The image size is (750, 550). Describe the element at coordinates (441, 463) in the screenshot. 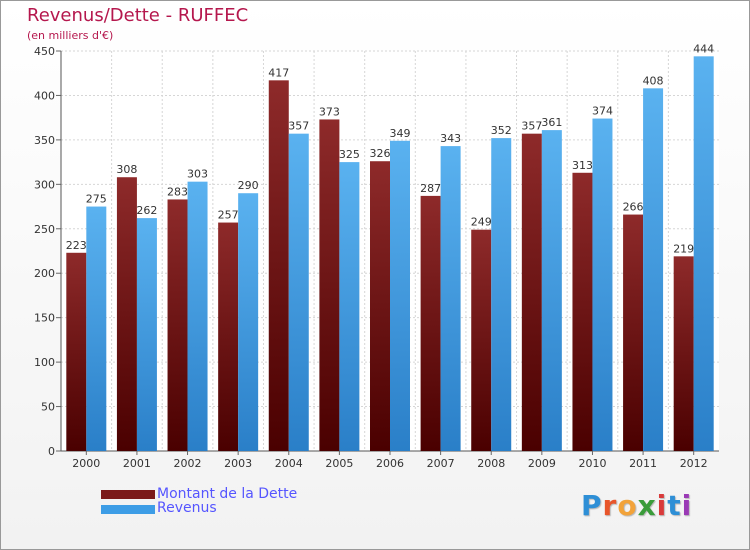

I see `x-tick-label: 2007` at that location.